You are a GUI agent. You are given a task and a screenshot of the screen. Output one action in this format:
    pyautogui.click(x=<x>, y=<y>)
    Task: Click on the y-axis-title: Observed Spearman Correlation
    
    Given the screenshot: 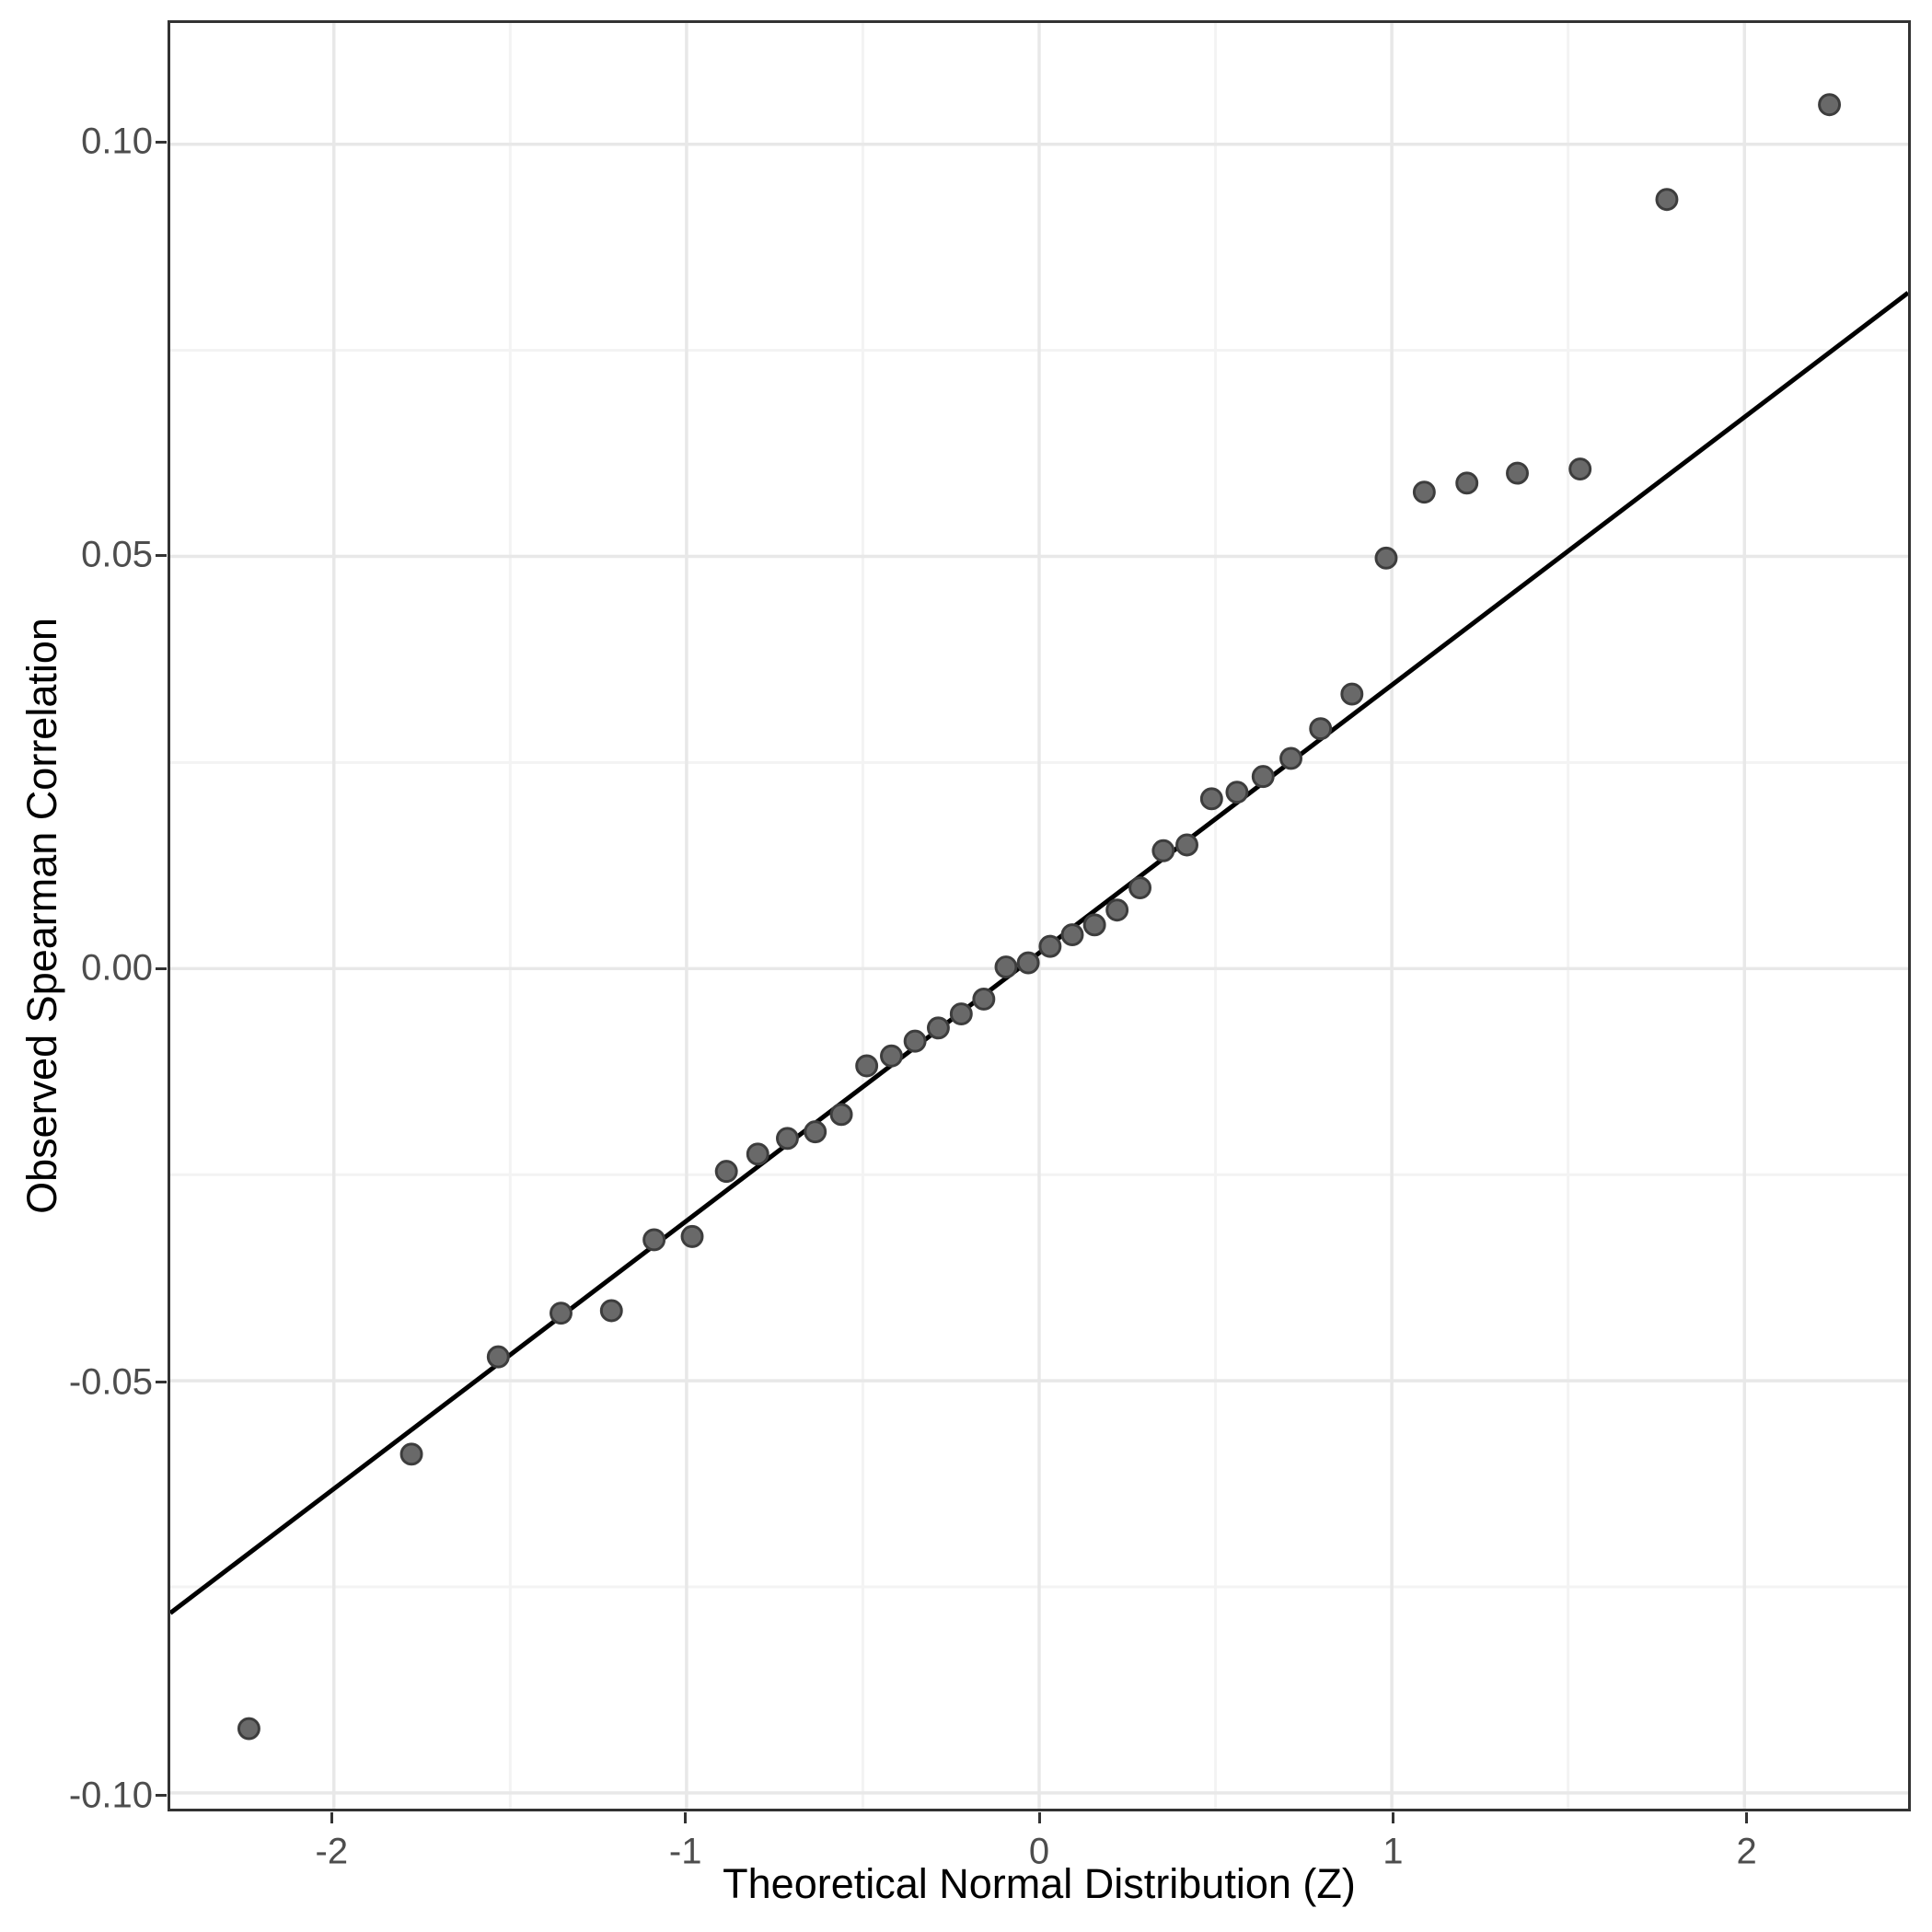 What is the action you would take?
    pyautogui.click(x=42, y=916)
    